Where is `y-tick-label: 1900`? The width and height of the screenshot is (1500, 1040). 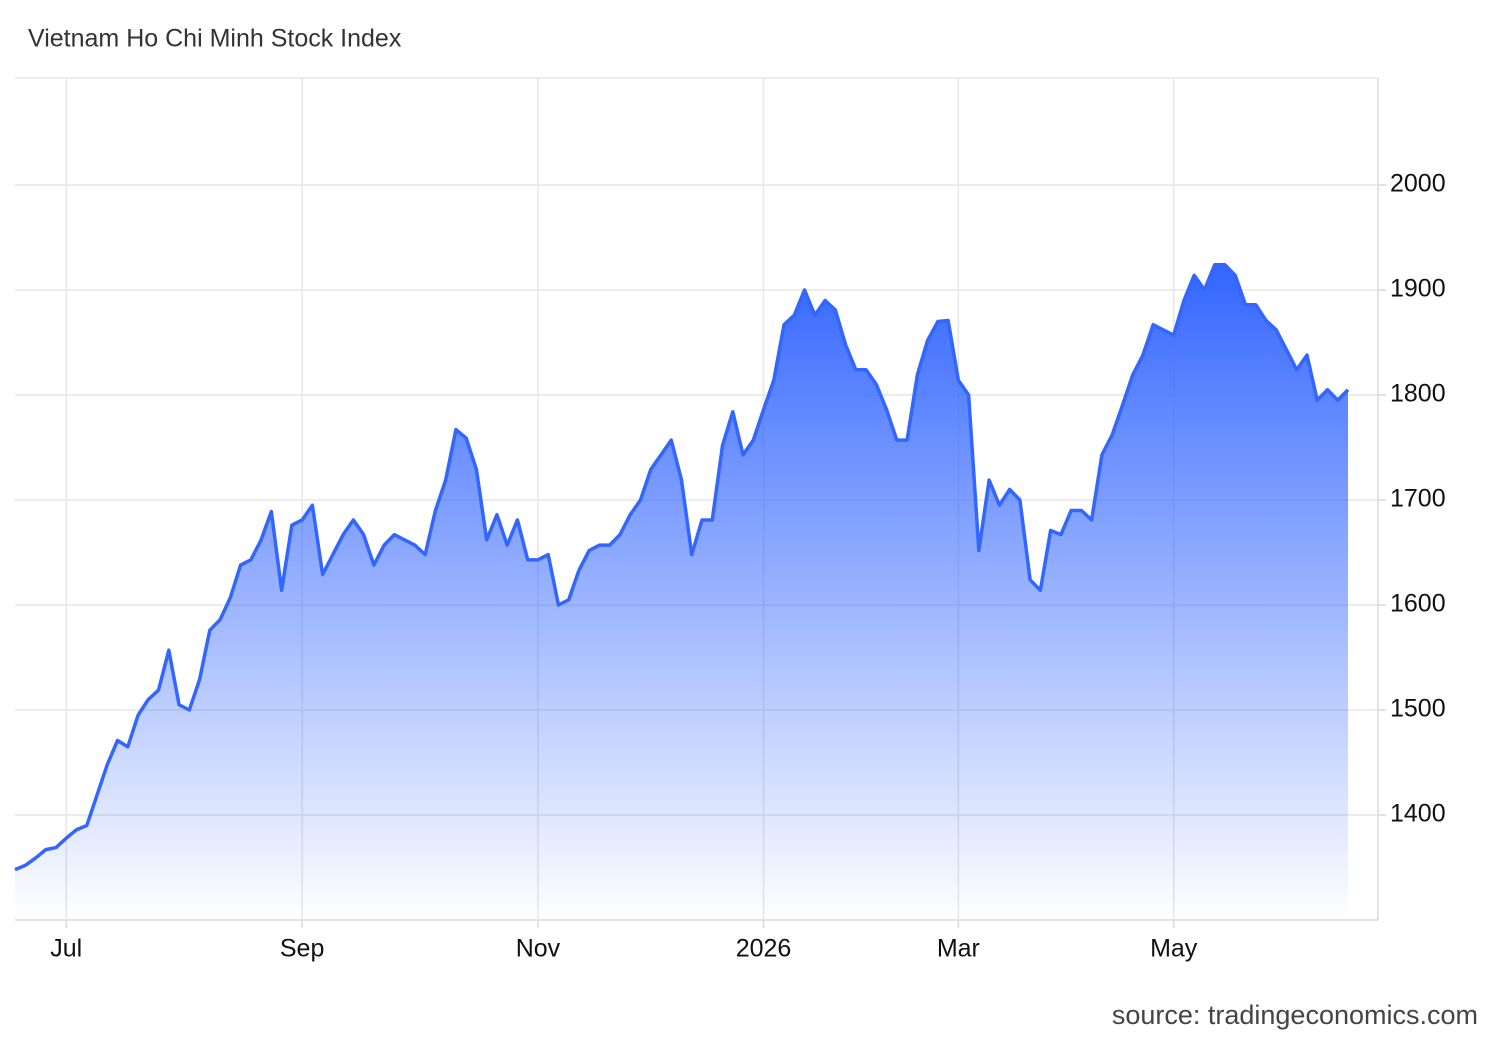 y-tick-label: 1900 is located at coordinates (1418, 289).